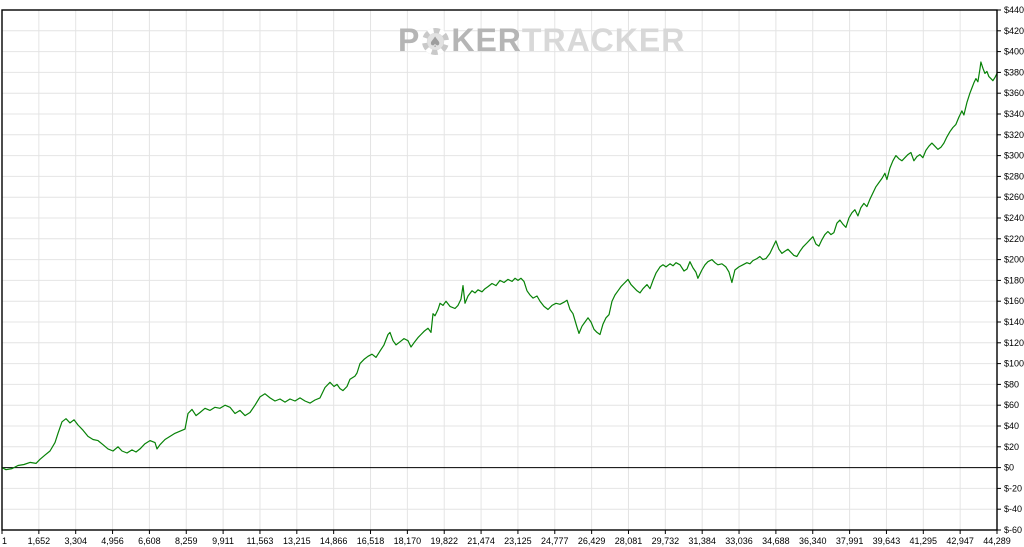  I want to click on x-axis-label: 3,304, so click(75, 541).